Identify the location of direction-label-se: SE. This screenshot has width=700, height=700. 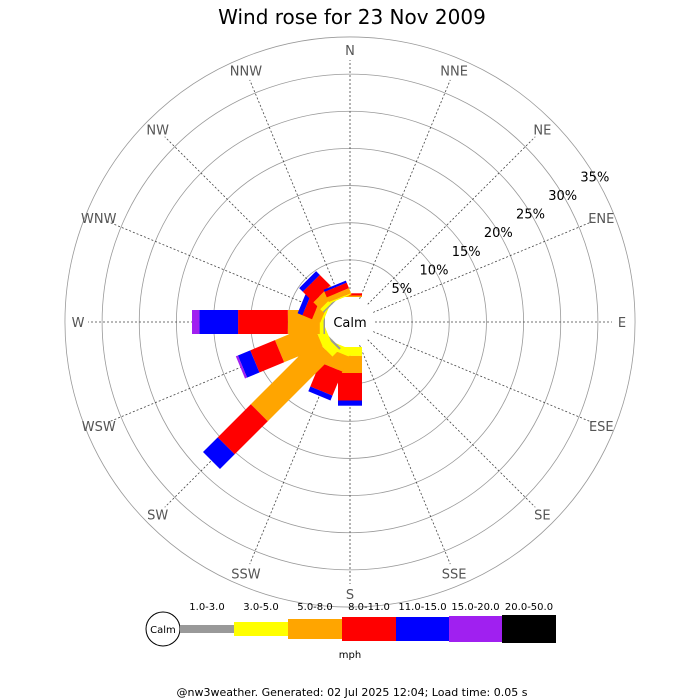
(542, 515).